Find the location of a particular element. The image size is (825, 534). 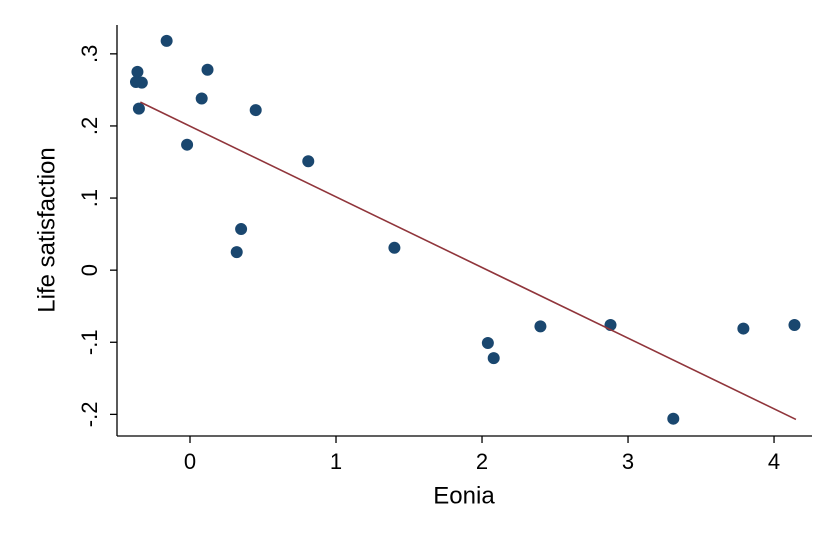

y-tick-label: -.1 is located at coordinates (89, 342).